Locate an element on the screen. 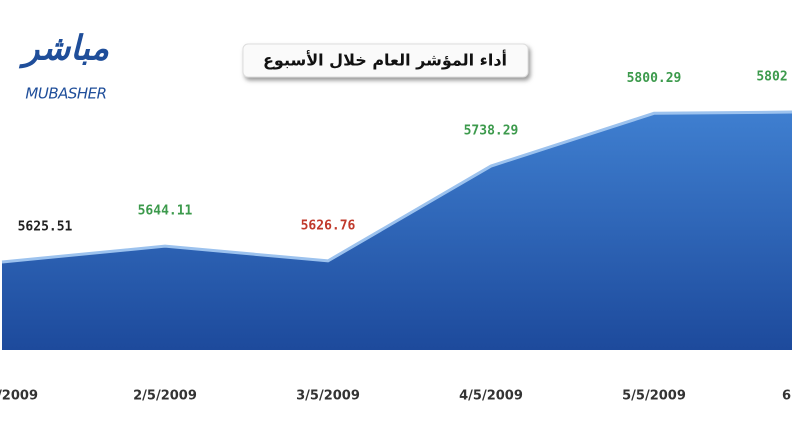 The height and width of the screenshot is (446, 792). value-label: 5738.29 is located at coordinates (491, 131).